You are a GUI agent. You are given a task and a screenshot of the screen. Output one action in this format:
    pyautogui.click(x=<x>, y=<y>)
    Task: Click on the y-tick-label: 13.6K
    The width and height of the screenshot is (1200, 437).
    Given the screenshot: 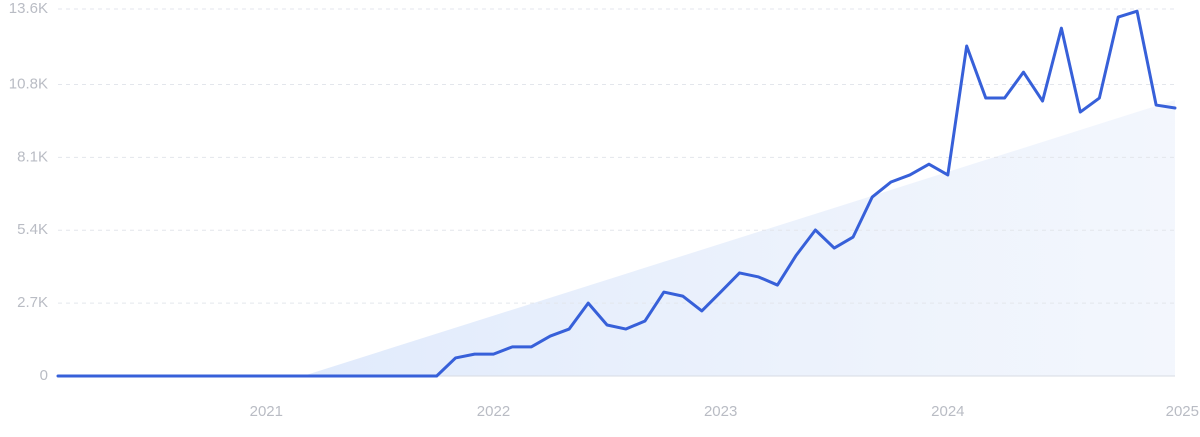 What is the action you would take?
    pyautogui.click(x=28, y=8)
    